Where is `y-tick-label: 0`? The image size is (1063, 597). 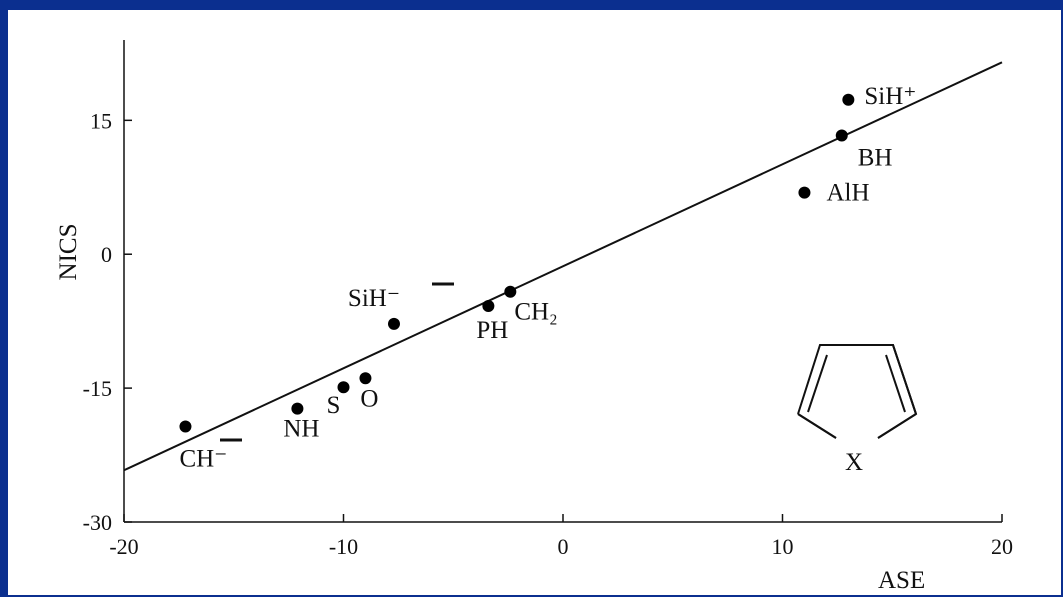
y-tick-label: 0 is located at coordinates (106, 254).